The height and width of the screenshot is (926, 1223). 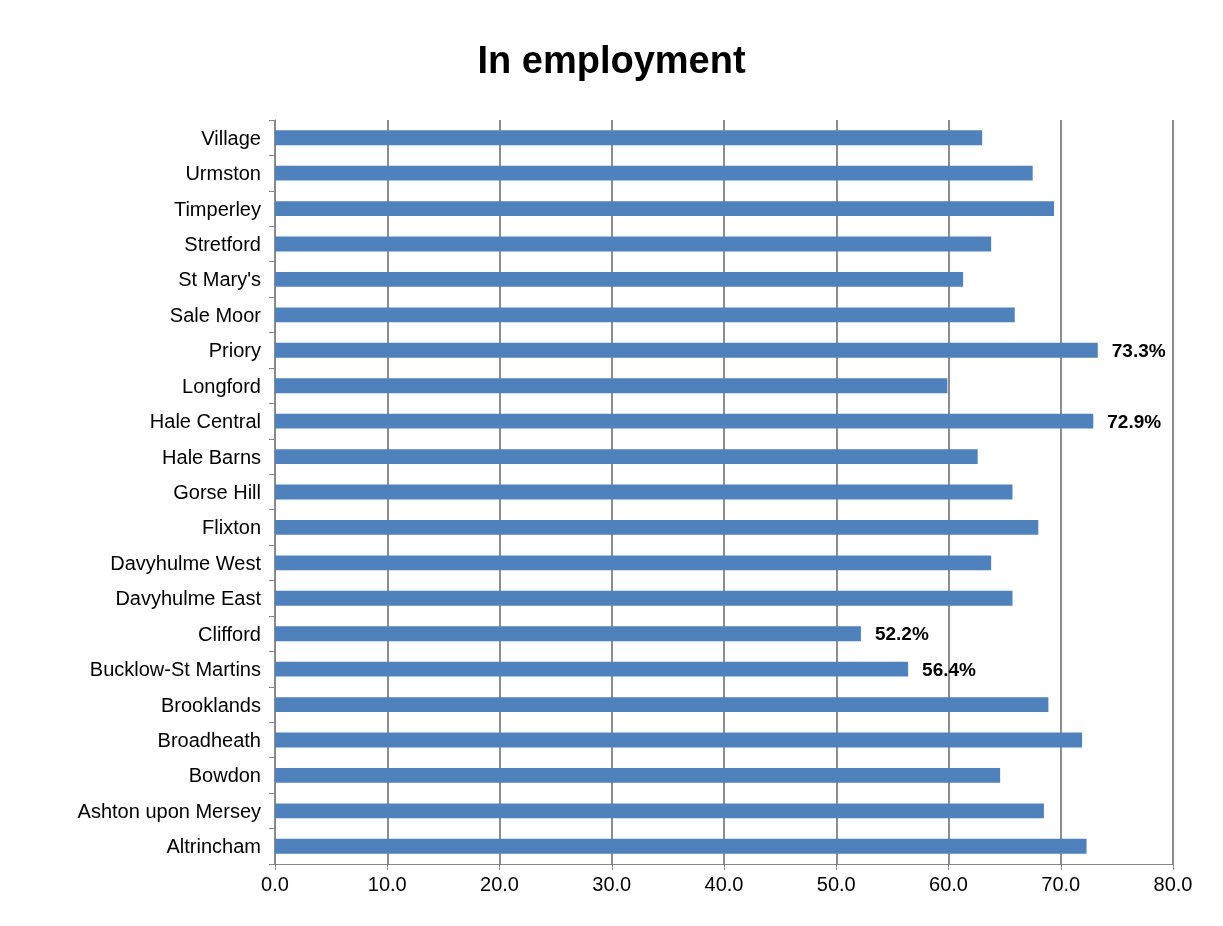 What do you see at coordinates (221, 385) in the screenshot?
I see `y-tick-label: Longford` at bounding box center [221, 385].